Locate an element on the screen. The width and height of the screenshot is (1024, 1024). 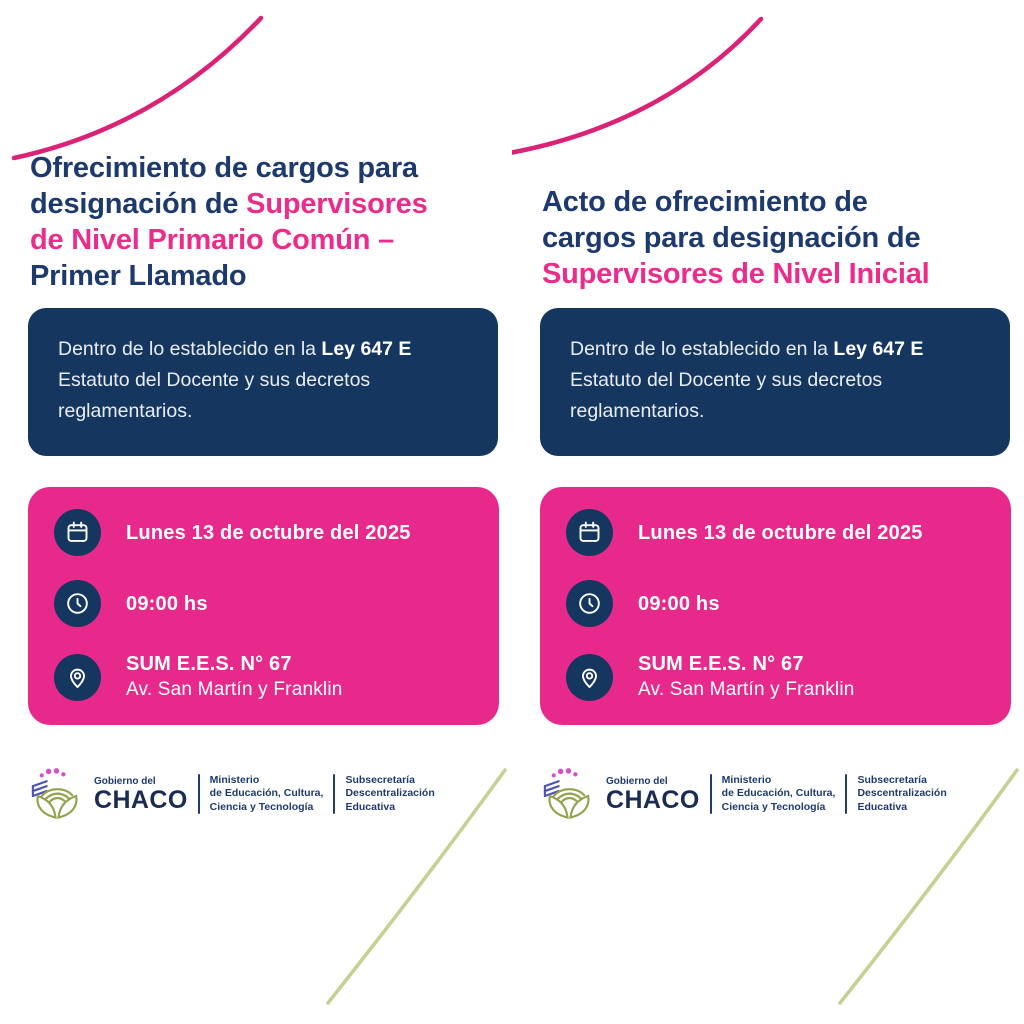
title-line: de Nivel Primario Común – is located at coordinates (229, 240).